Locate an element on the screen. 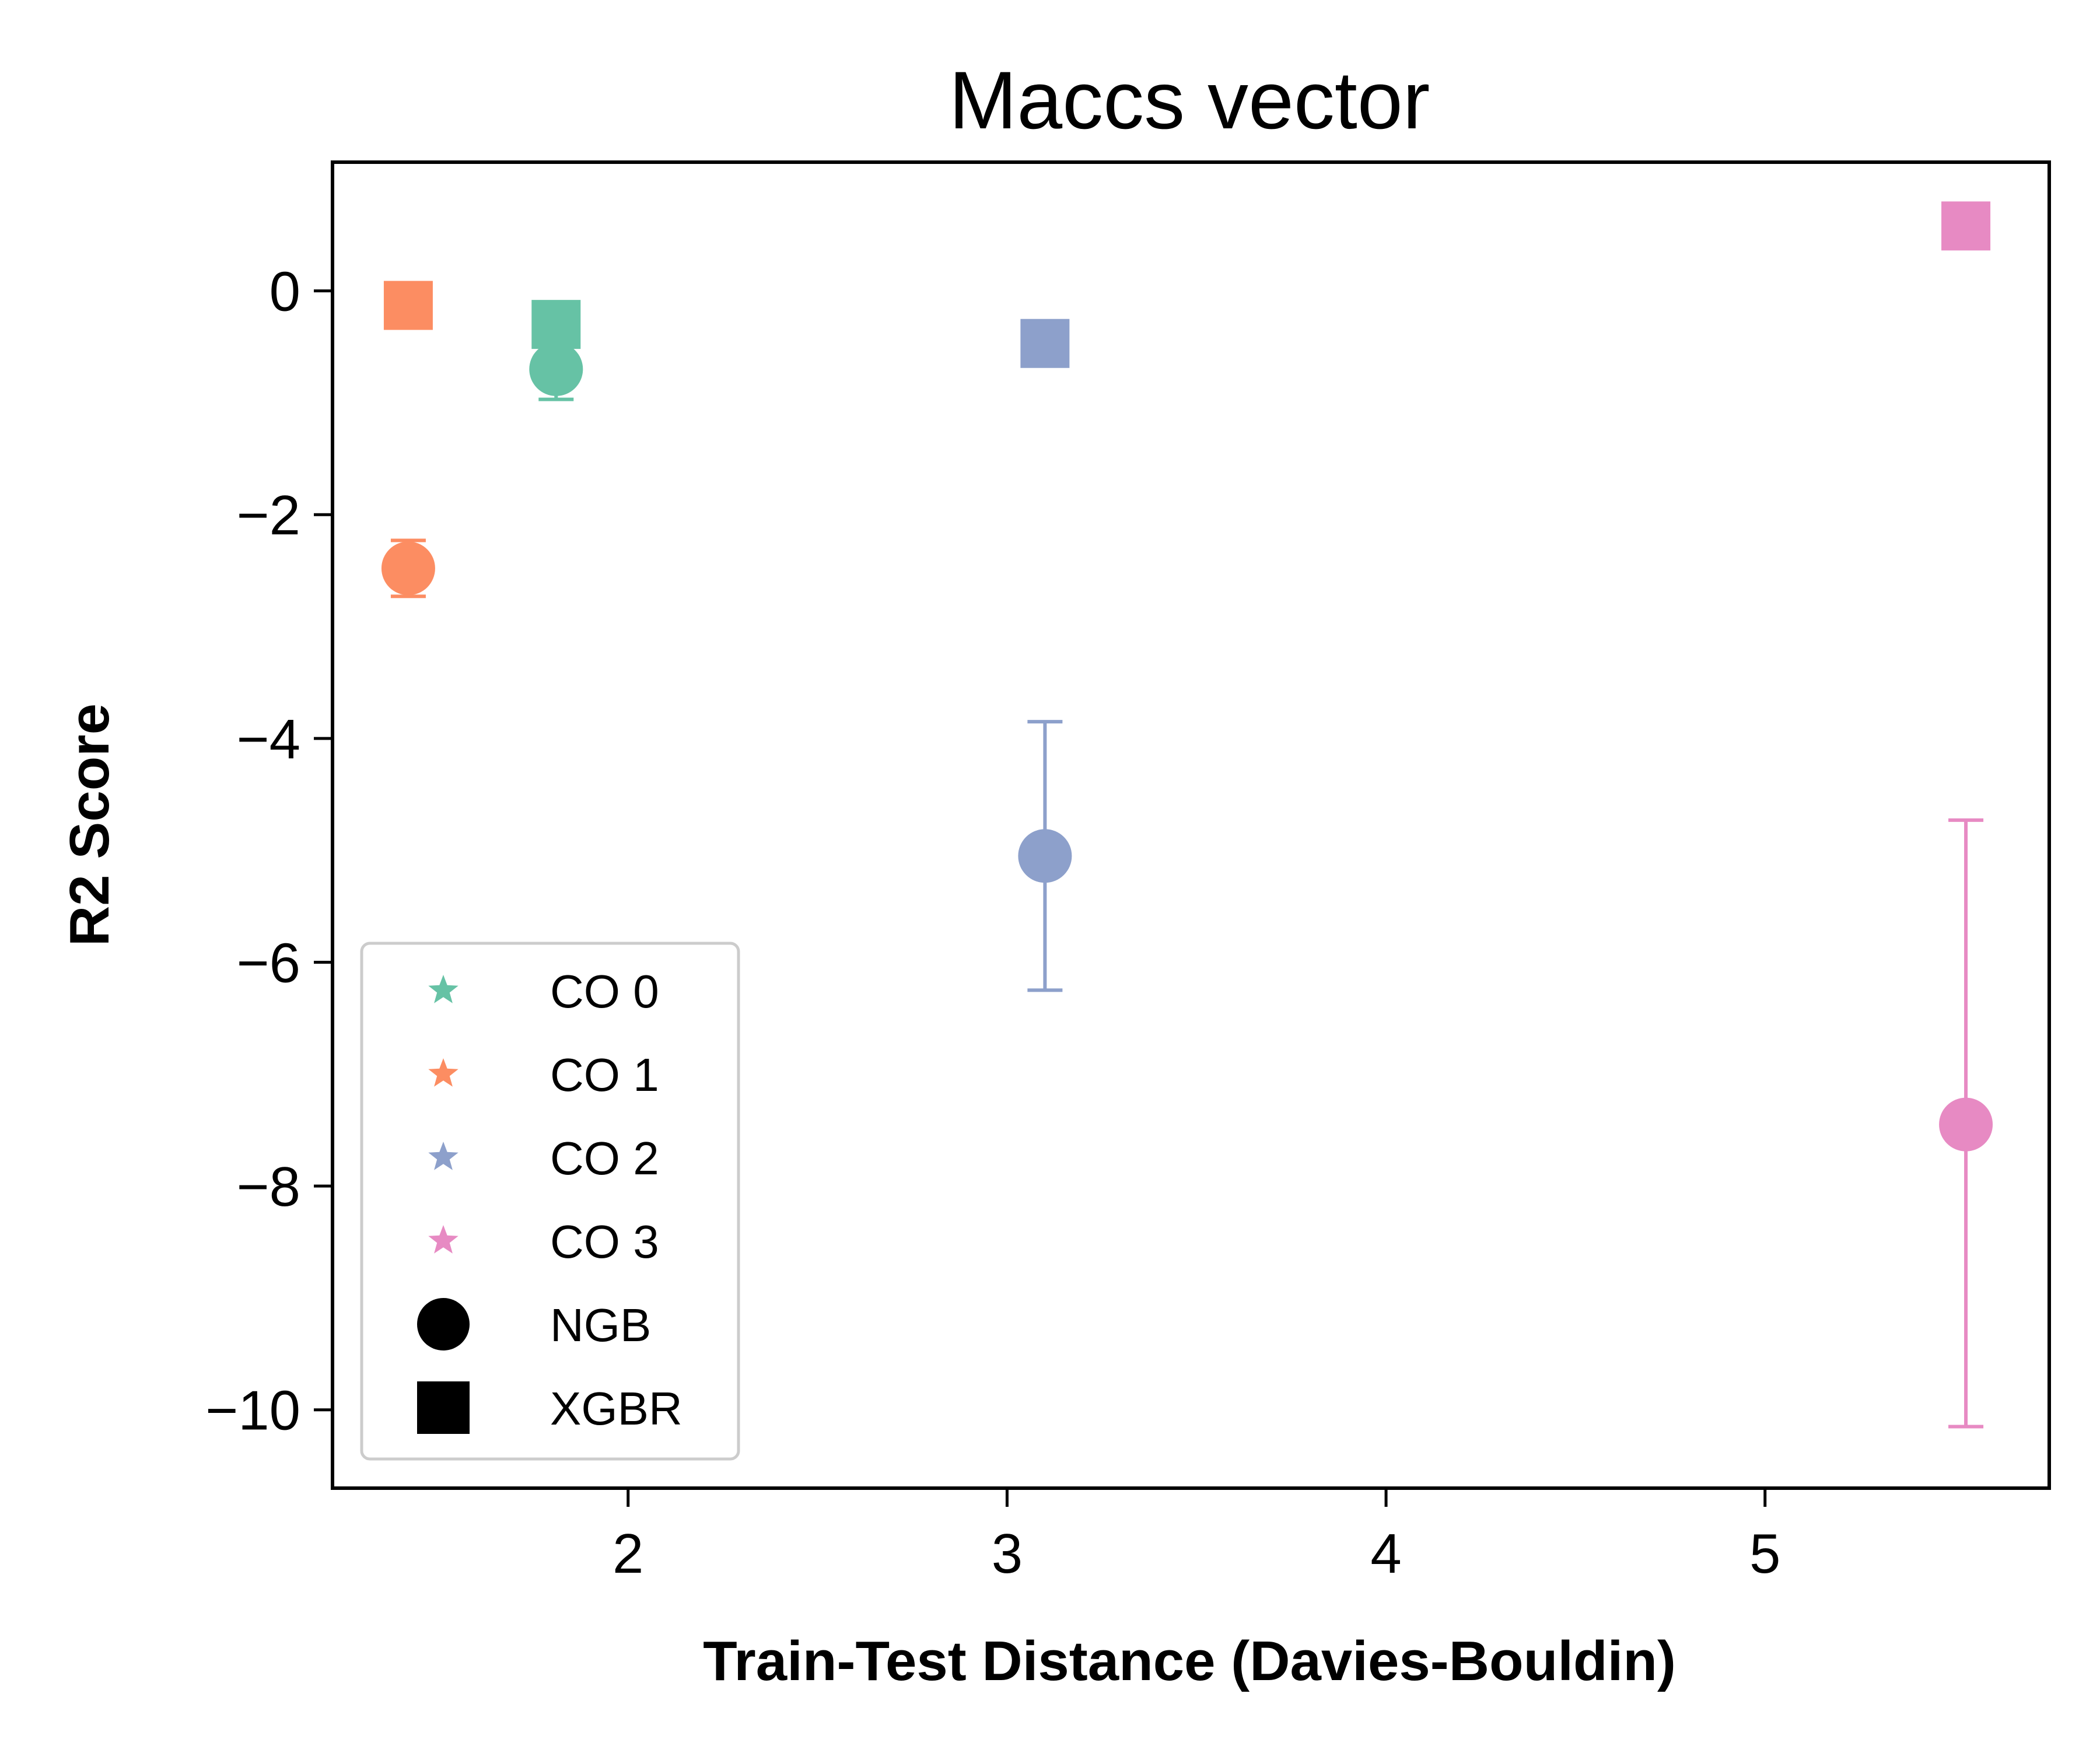 The width and height of the screenshot is (2100, 1753). circle-icon is located at coordinates (443, 1324).